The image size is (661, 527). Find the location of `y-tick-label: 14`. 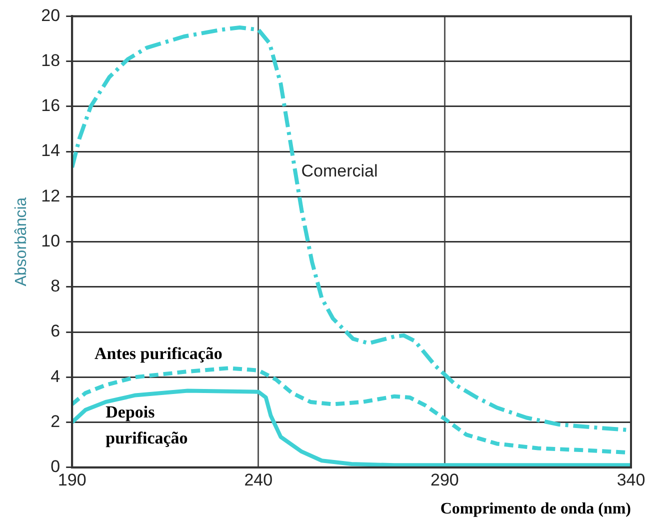

y-tick-label: 14 is located at coordinates (50, 150).